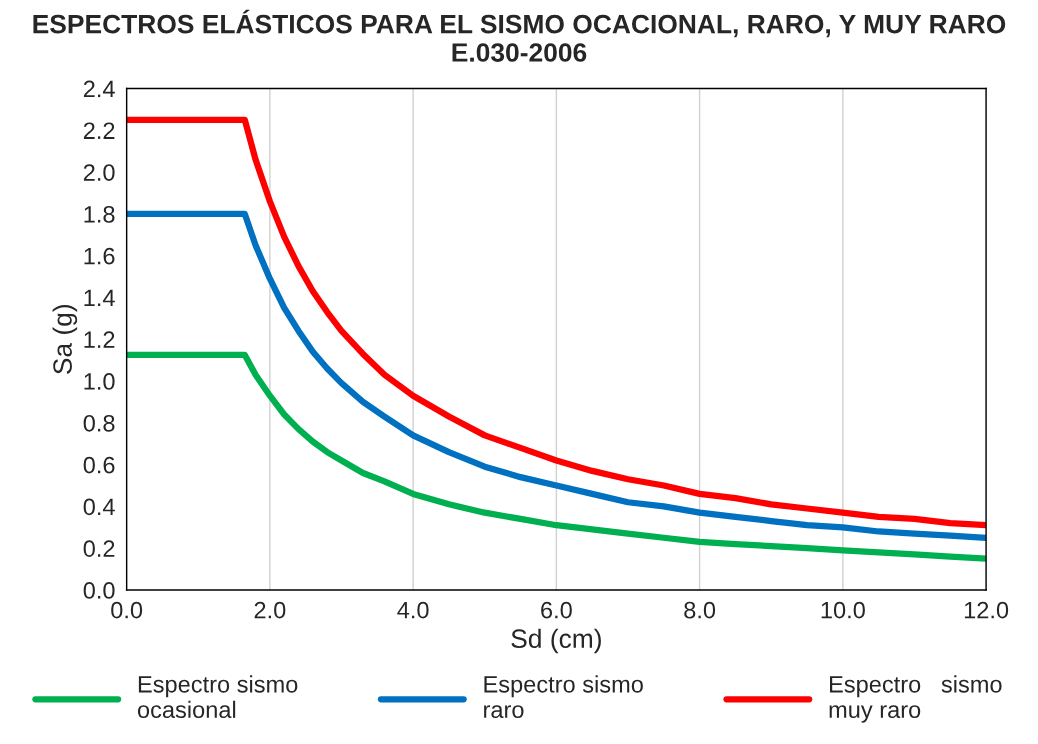 The height and width of the screenshot is (744, 1038). What do you see at coordinates (127, 610) in the screenshot?
I see `x-tick-label: 0.0` at bounding box center [127, 610].